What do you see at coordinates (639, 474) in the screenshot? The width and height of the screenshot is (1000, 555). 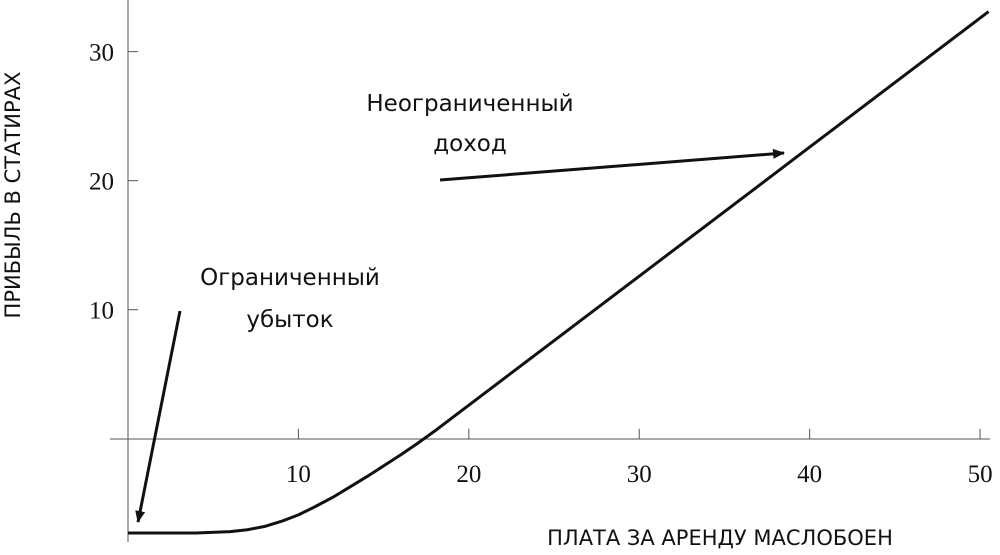 I see `x-tick-label: 30` at bounding box center [639, 474].